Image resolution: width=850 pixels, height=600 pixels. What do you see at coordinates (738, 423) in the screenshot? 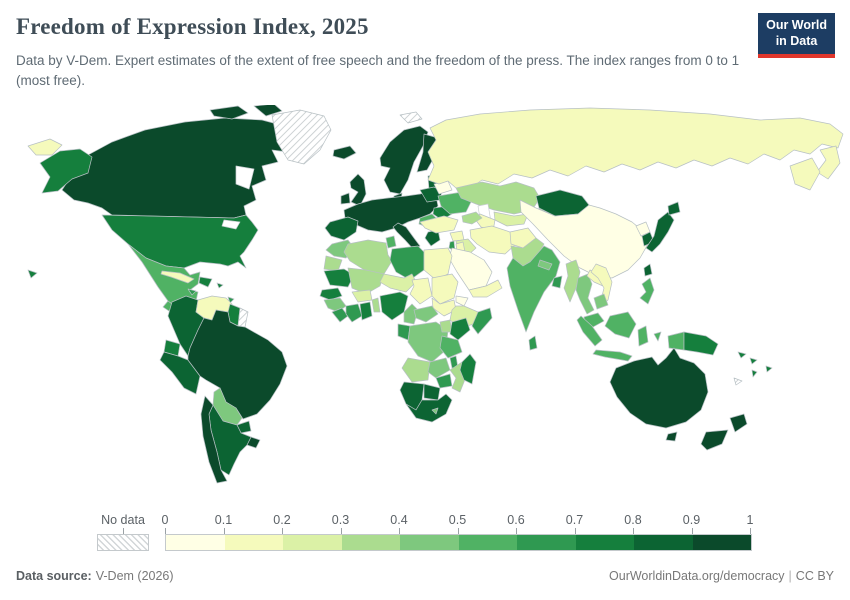
I see `country-new-zealand-north` at bounding box center [738, 423].